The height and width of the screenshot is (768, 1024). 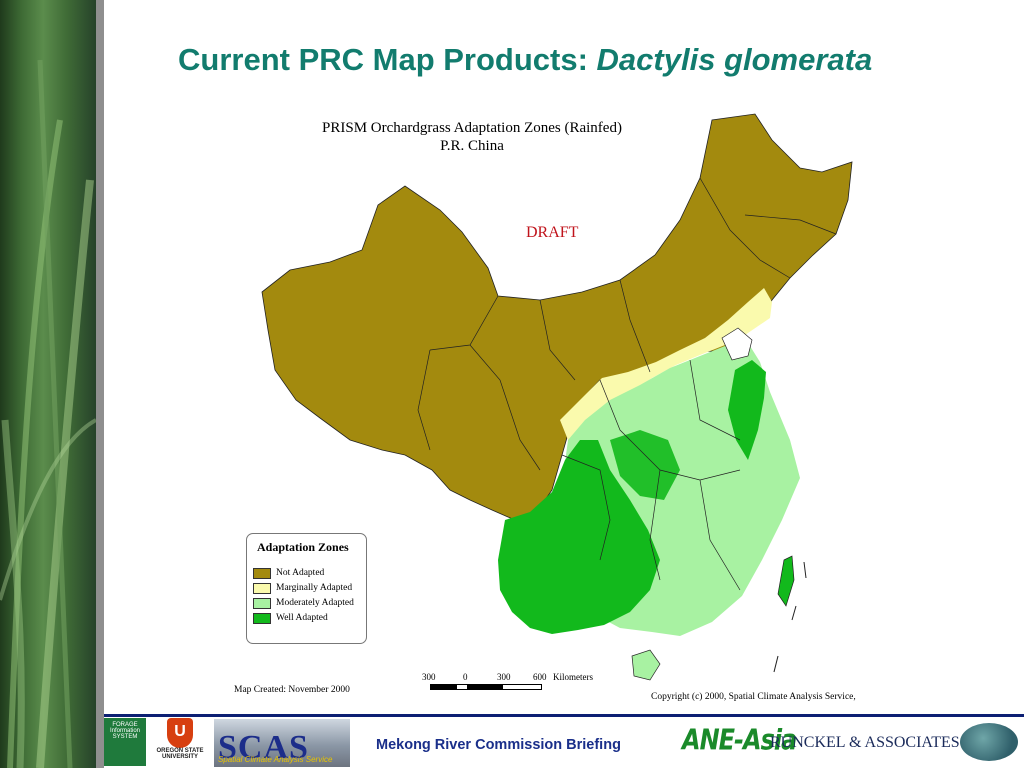 I want to click on zone-well-east, so click(x=747, y=410).